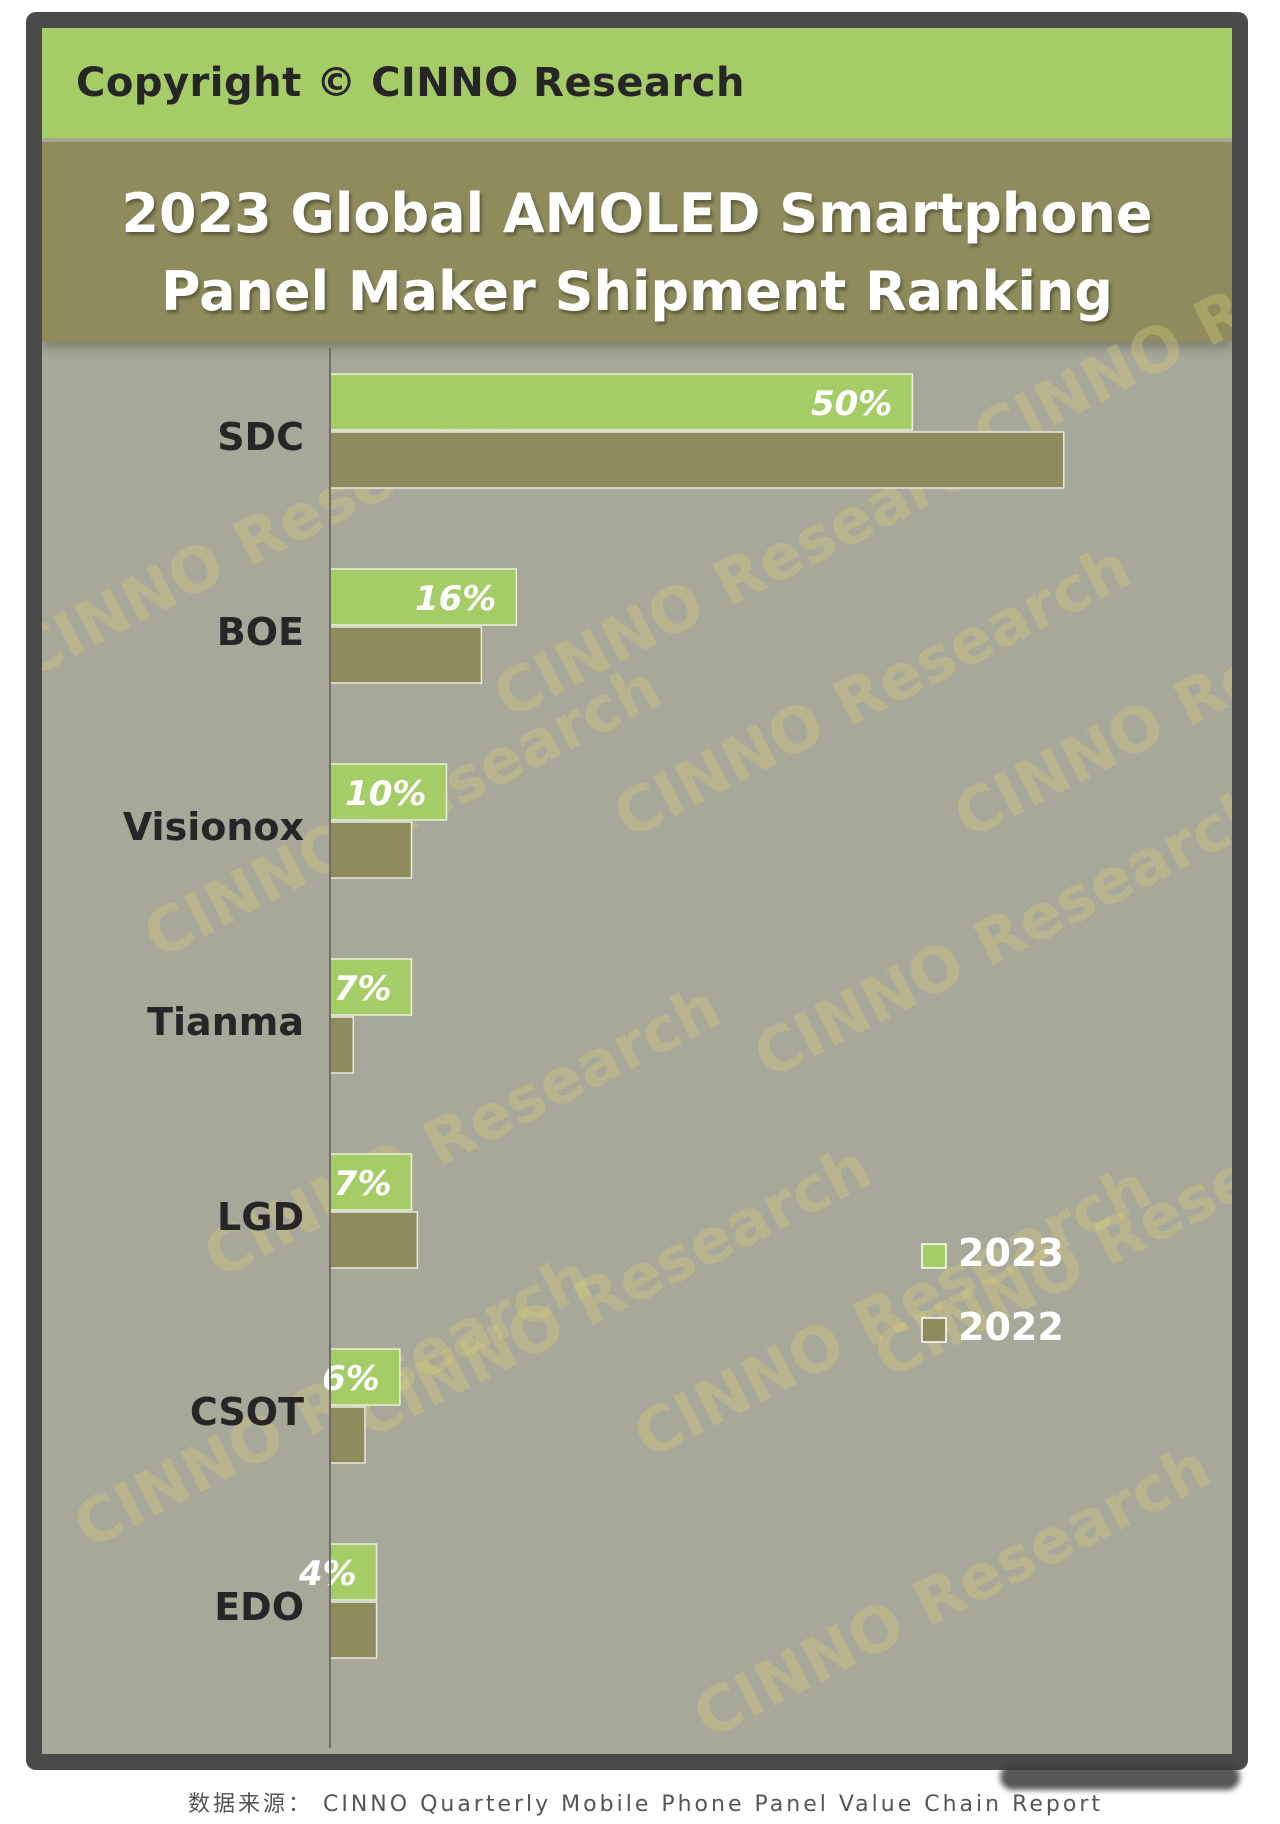 The image size is (1280, 1824). What do you see at coordinates (406, 655) in the screenshot?
I see `bar-2022-boe` at bounding box center [406, 655].